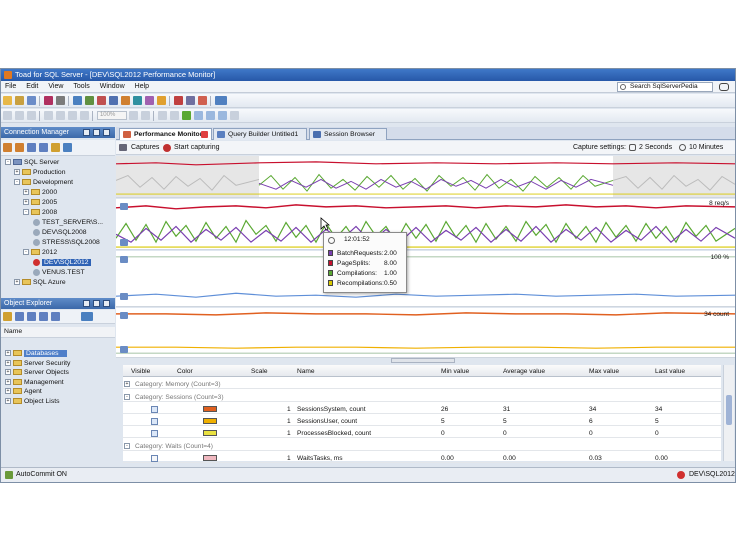 The image size is (736, 550). Describe the element at coordinates (425, 333) in the screenshot. I see `sessions-chart: 34 count` at that location.